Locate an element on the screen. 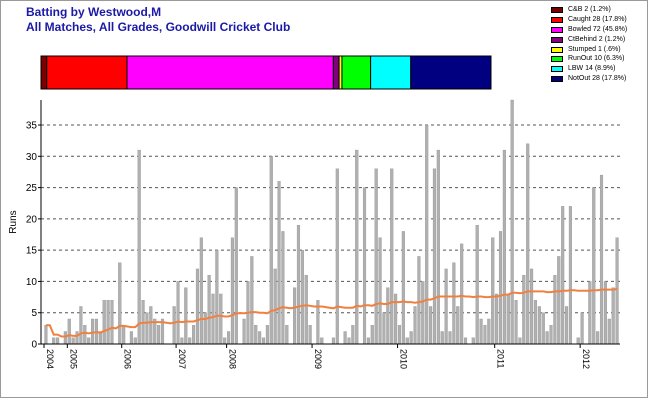 The height and width of the screenshot is (400, 650). legend-label: NotOut 28 (17.8%) is located at coordinates (597, 79).